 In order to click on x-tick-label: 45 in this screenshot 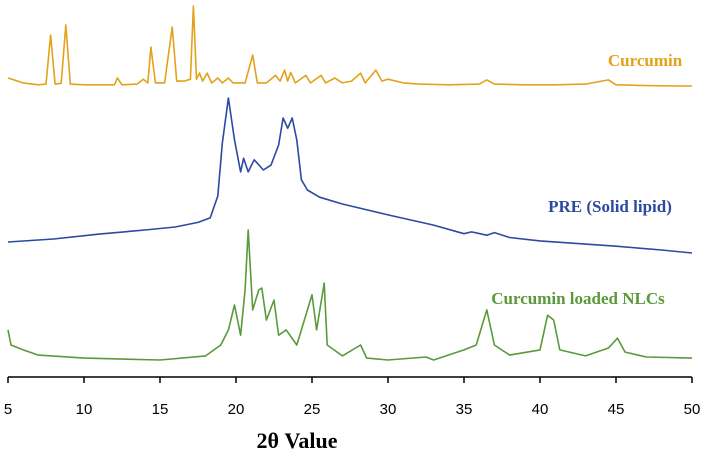, I will do `click(616, 409)`.